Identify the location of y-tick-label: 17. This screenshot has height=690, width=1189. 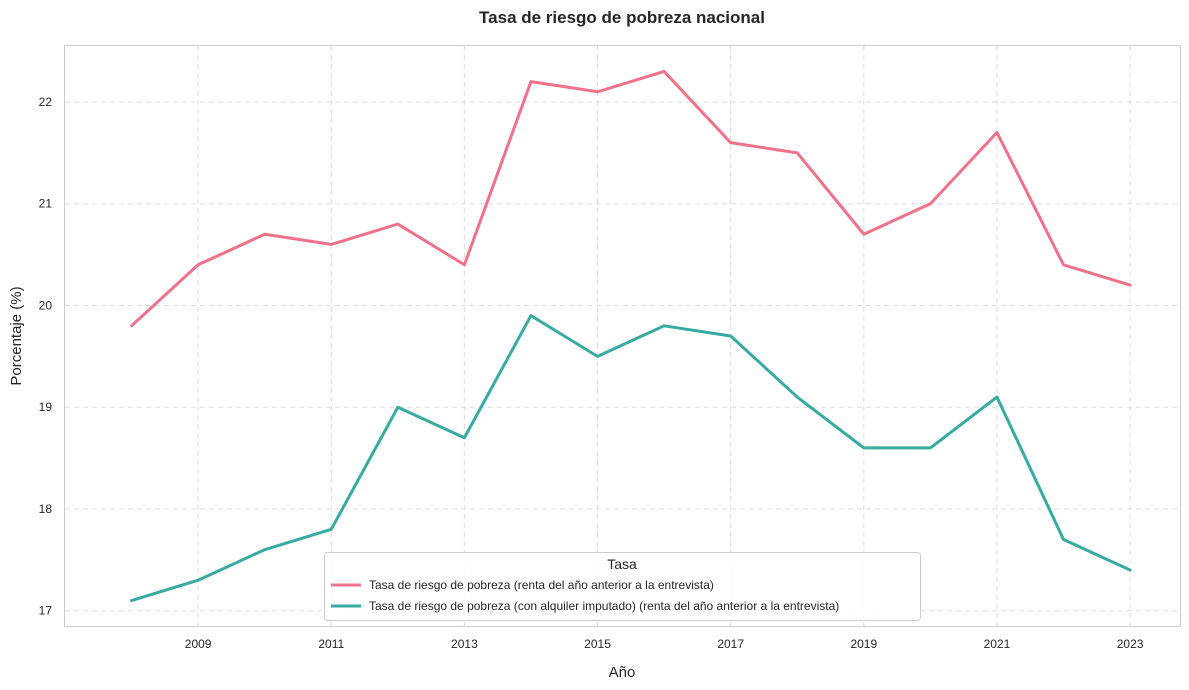
(46, 611).